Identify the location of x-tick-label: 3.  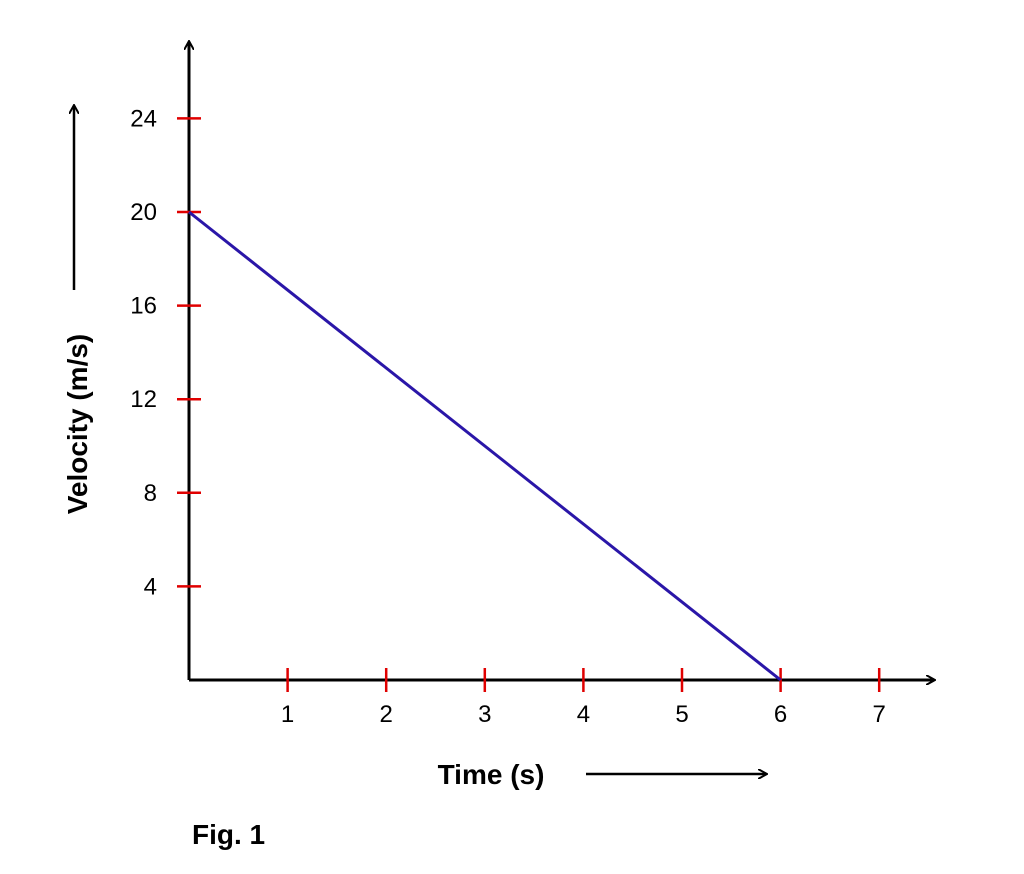
(484, 714).